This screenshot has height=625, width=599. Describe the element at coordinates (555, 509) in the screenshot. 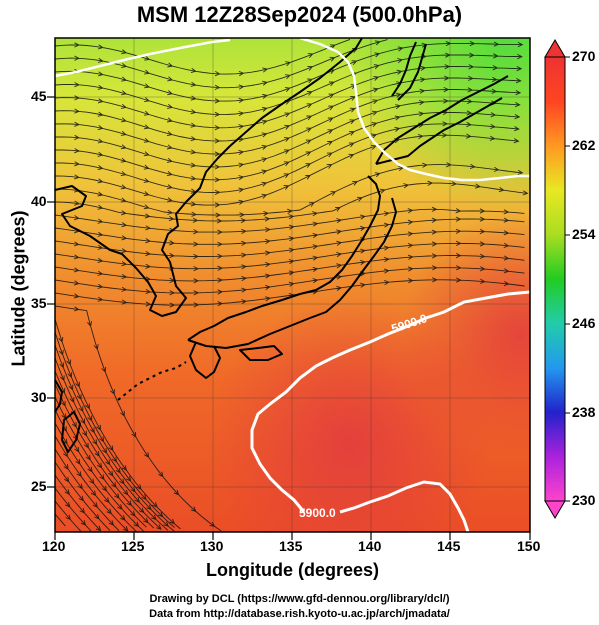

I see `colorbar-lower-arrow` at that location.